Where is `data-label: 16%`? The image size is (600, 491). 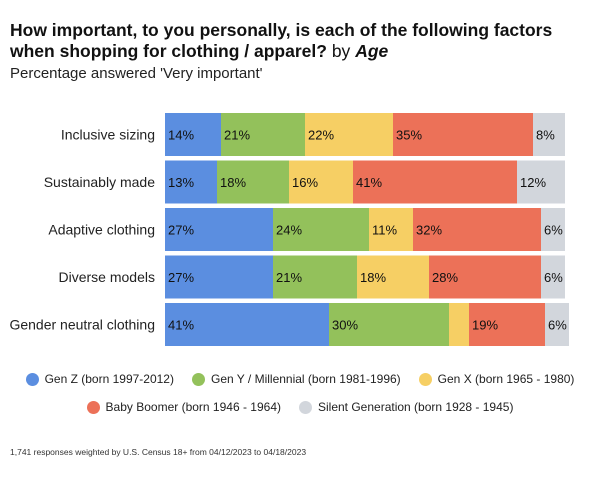
data-label: 16% is located at coordinates (305, 182).